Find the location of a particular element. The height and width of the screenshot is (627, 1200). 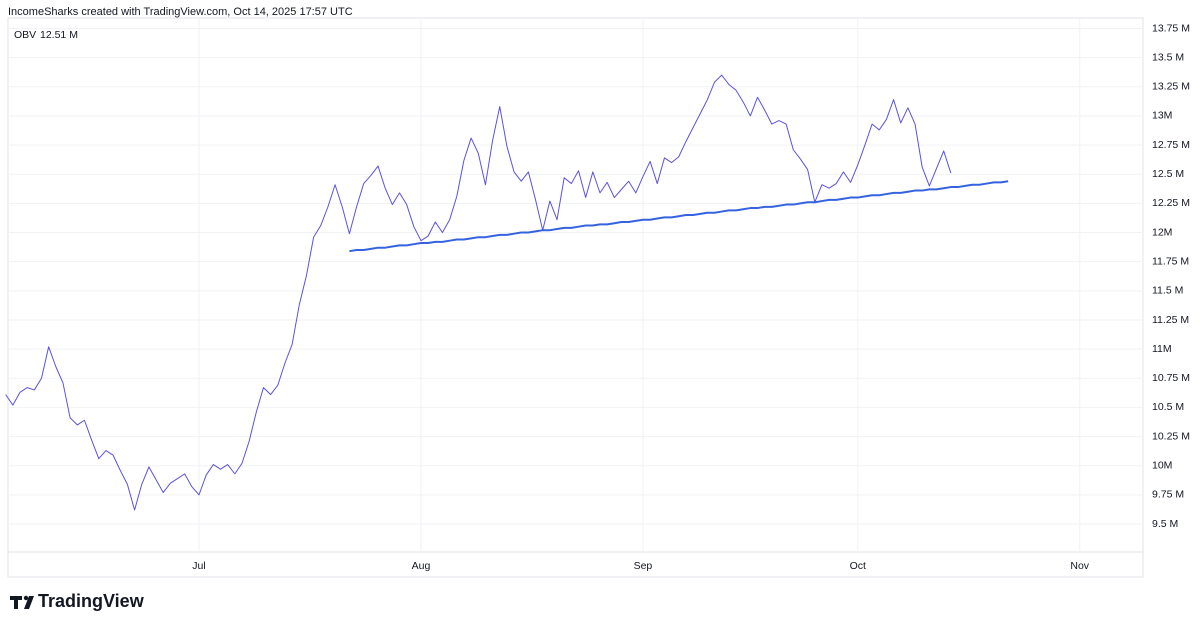

y-tick-label: 12.75 M is located at coordinates (1171, 145).